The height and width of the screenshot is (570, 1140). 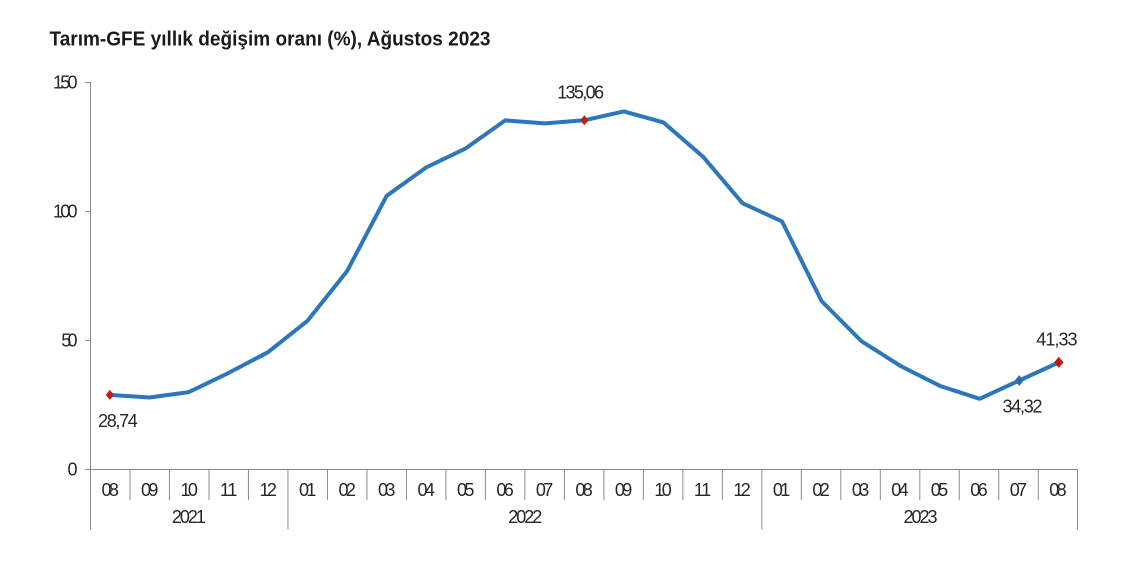 I want to click on svg-text: 34,32, so click(x=1023, y=407).